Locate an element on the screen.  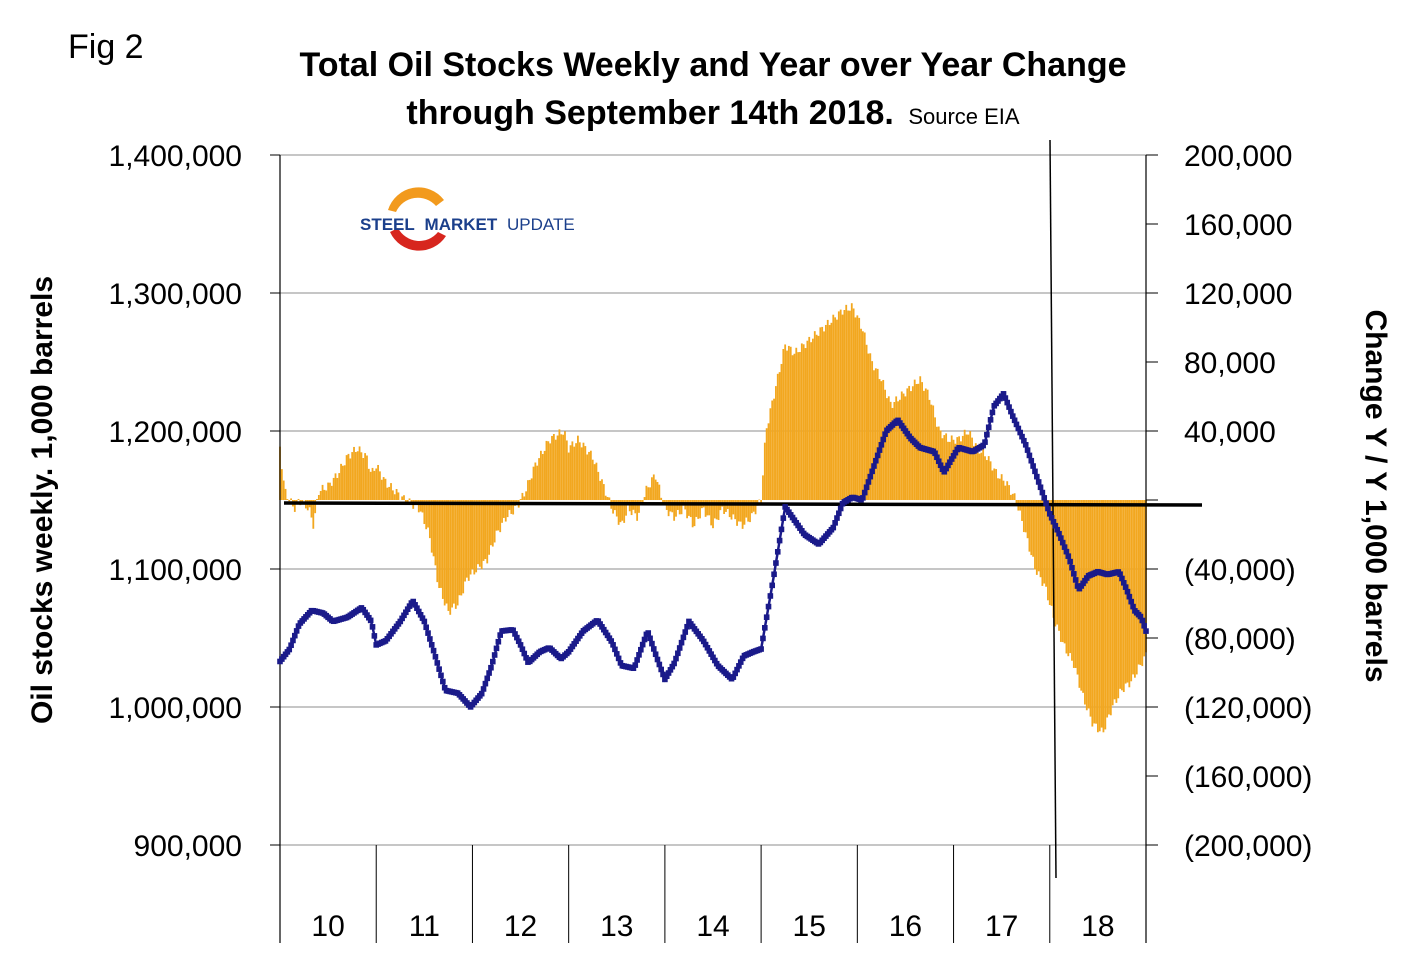
category-label-16: 16 is located at coordinates (905, 926).